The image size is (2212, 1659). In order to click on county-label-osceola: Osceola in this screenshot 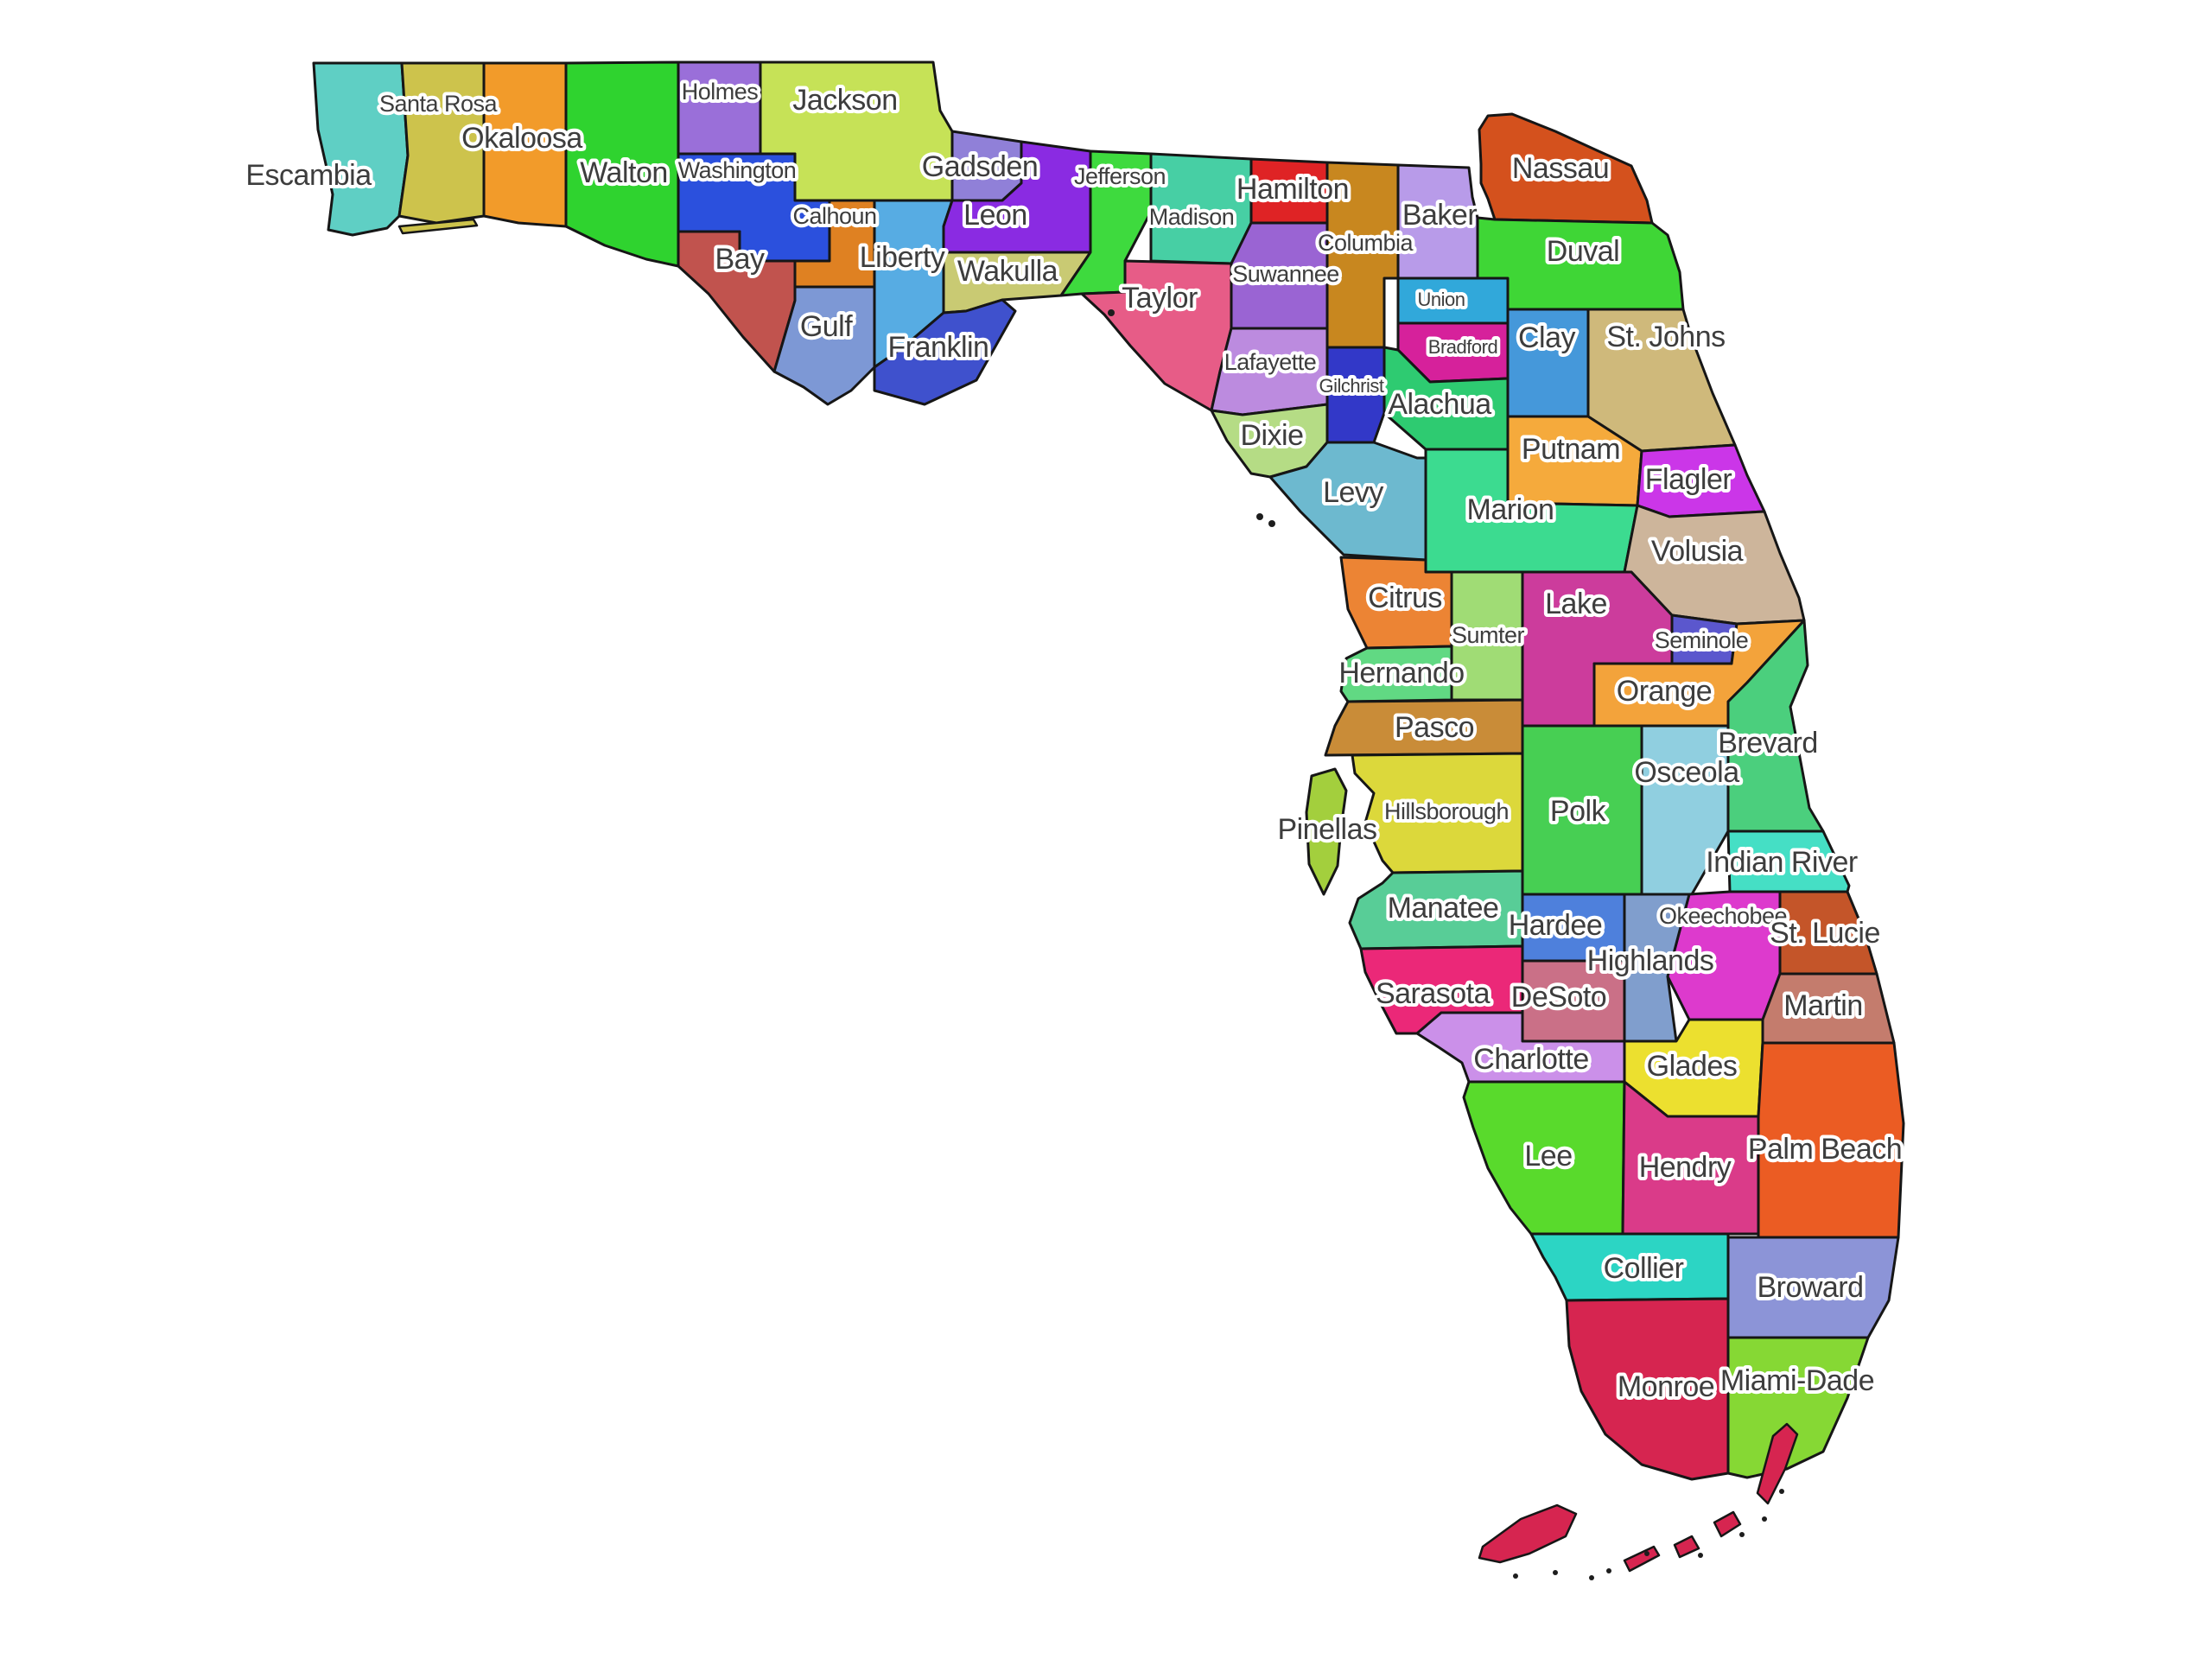, I will do `click(1686, 772)`.